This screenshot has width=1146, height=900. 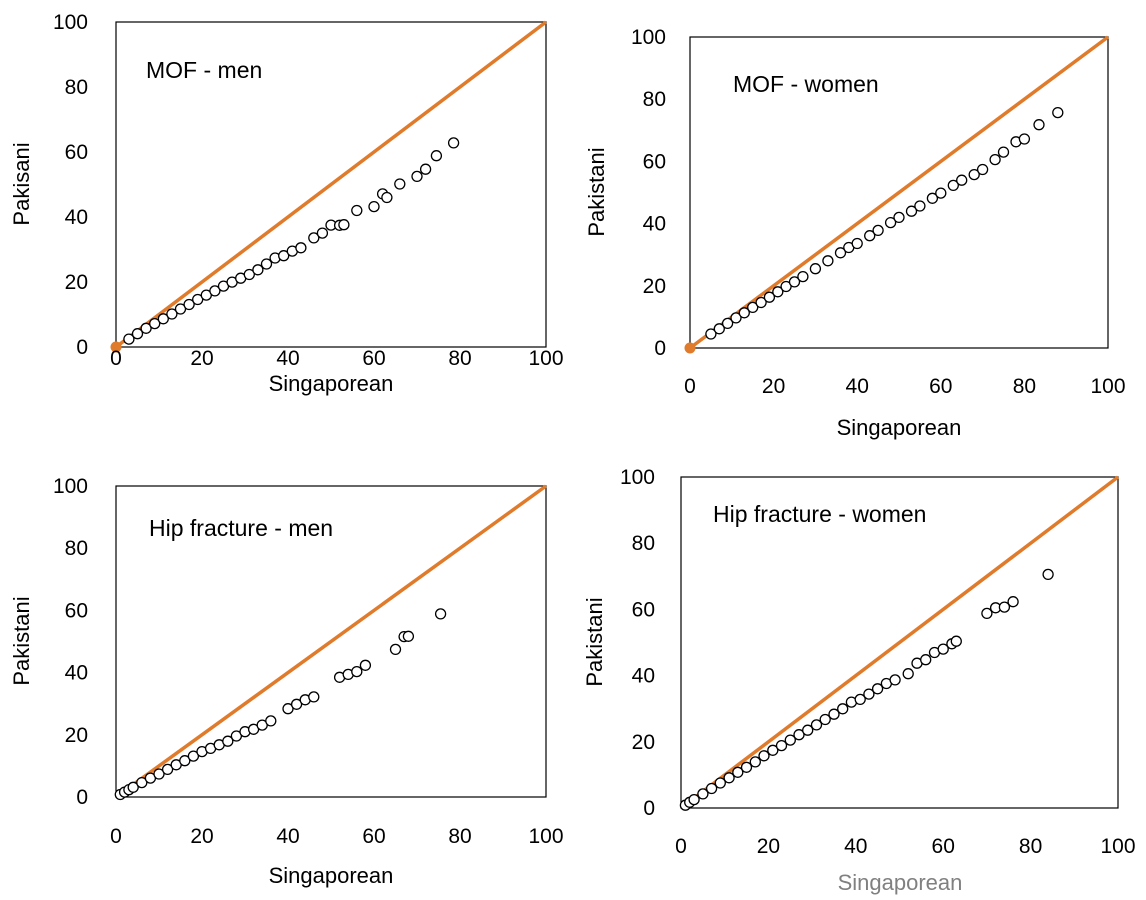 I want to click on panel-label: MOF - women, so click(x=806, y=84).